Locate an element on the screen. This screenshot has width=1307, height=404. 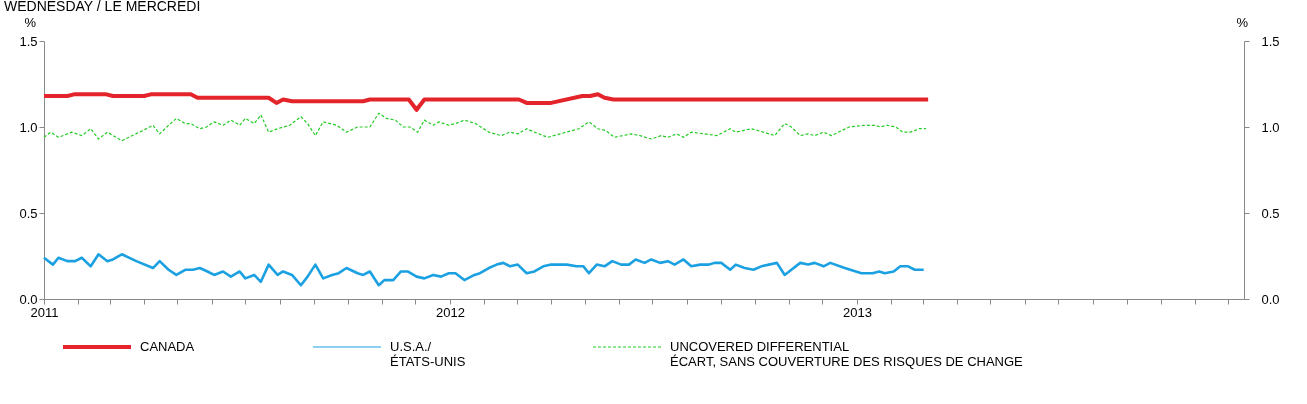
y2-axis-title: % is located at coordinates (1242, 22).